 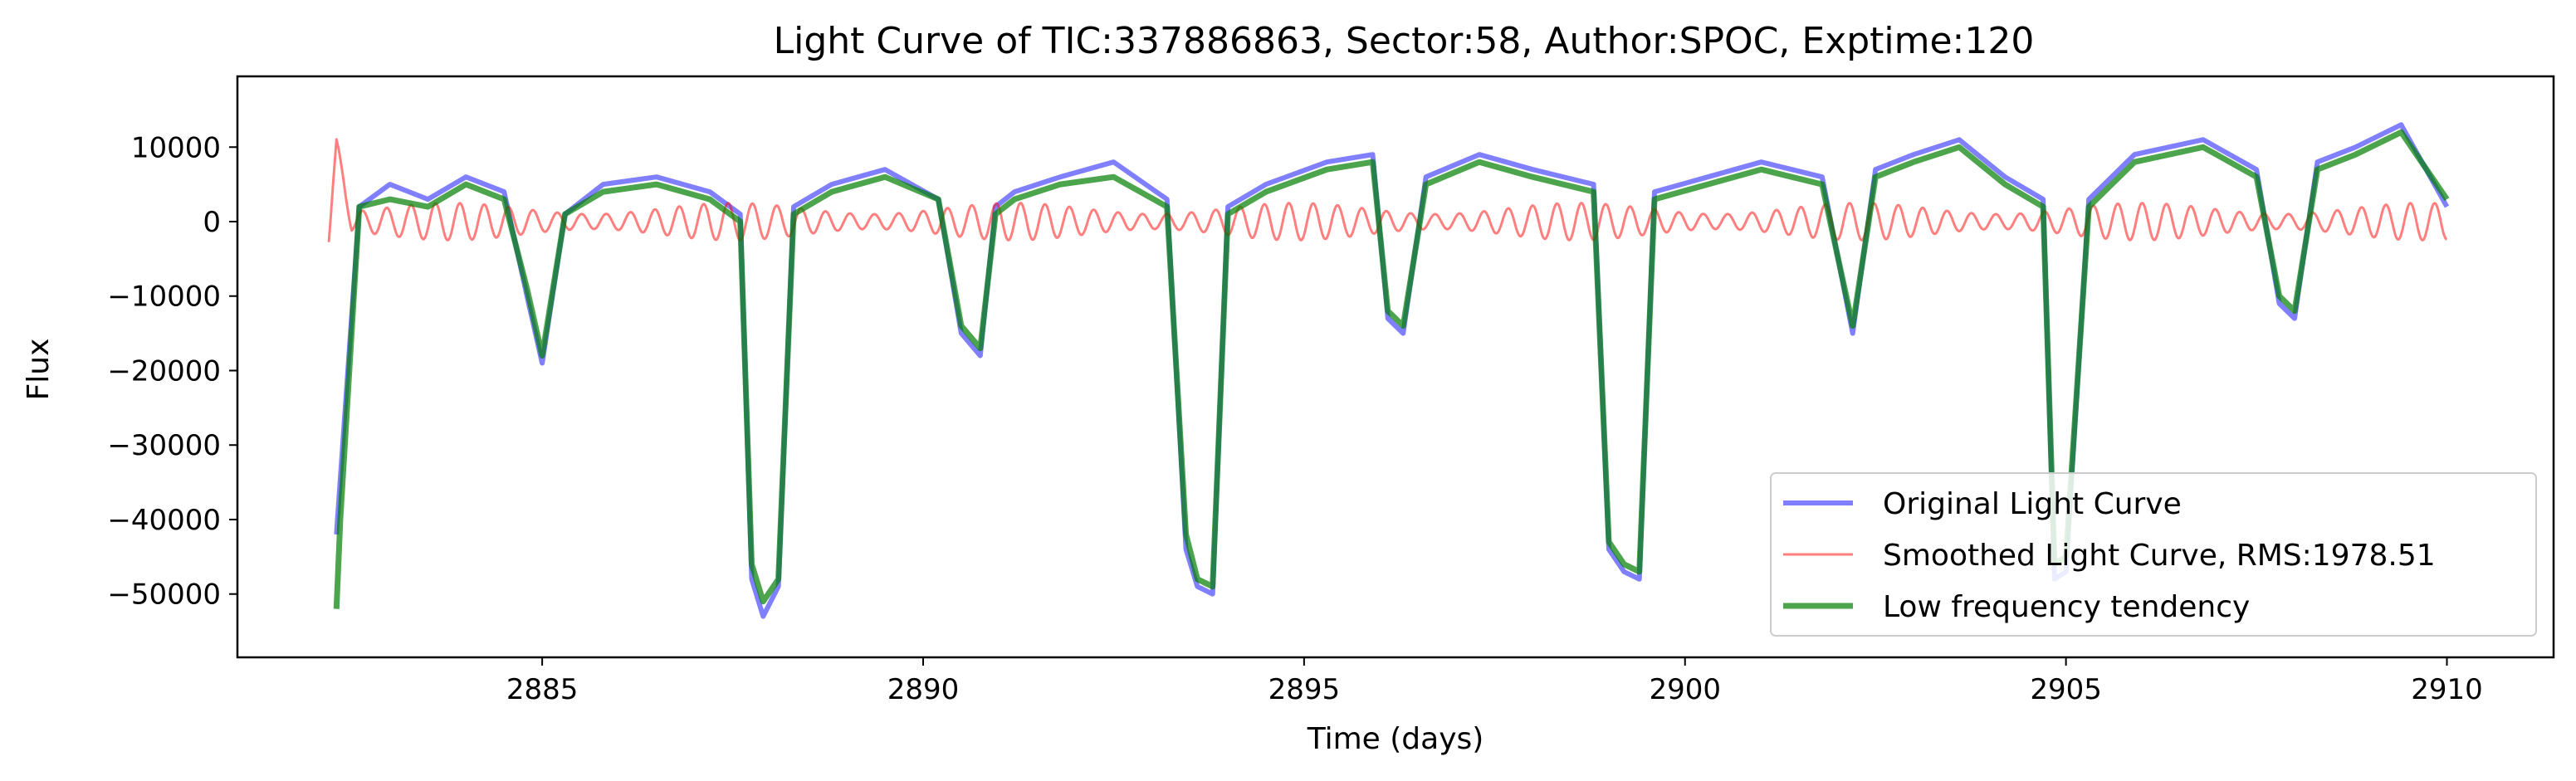 I want to click on x-tick-label: 2900, so click(x=1685, y=689).